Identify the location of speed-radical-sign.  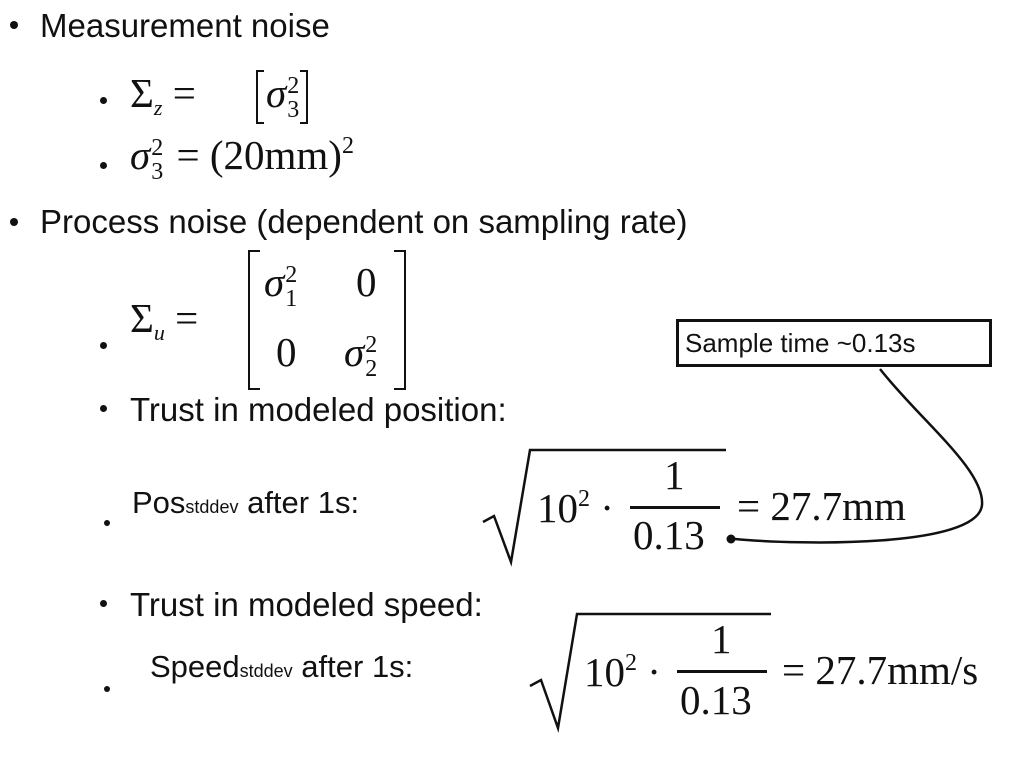
(650, 672).